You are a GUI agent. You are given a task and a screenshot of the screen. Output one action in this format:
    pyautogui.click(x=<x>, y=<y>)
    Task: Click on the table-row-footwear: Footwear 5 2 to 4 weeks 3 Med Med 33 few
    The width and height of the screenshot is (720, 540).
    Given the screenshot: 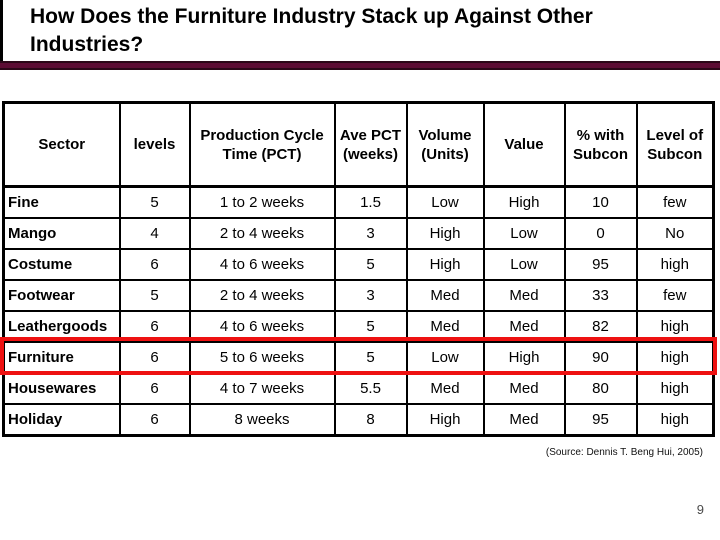 What is the action you would take?
    pyautogui.click(x=358, y=295)
    